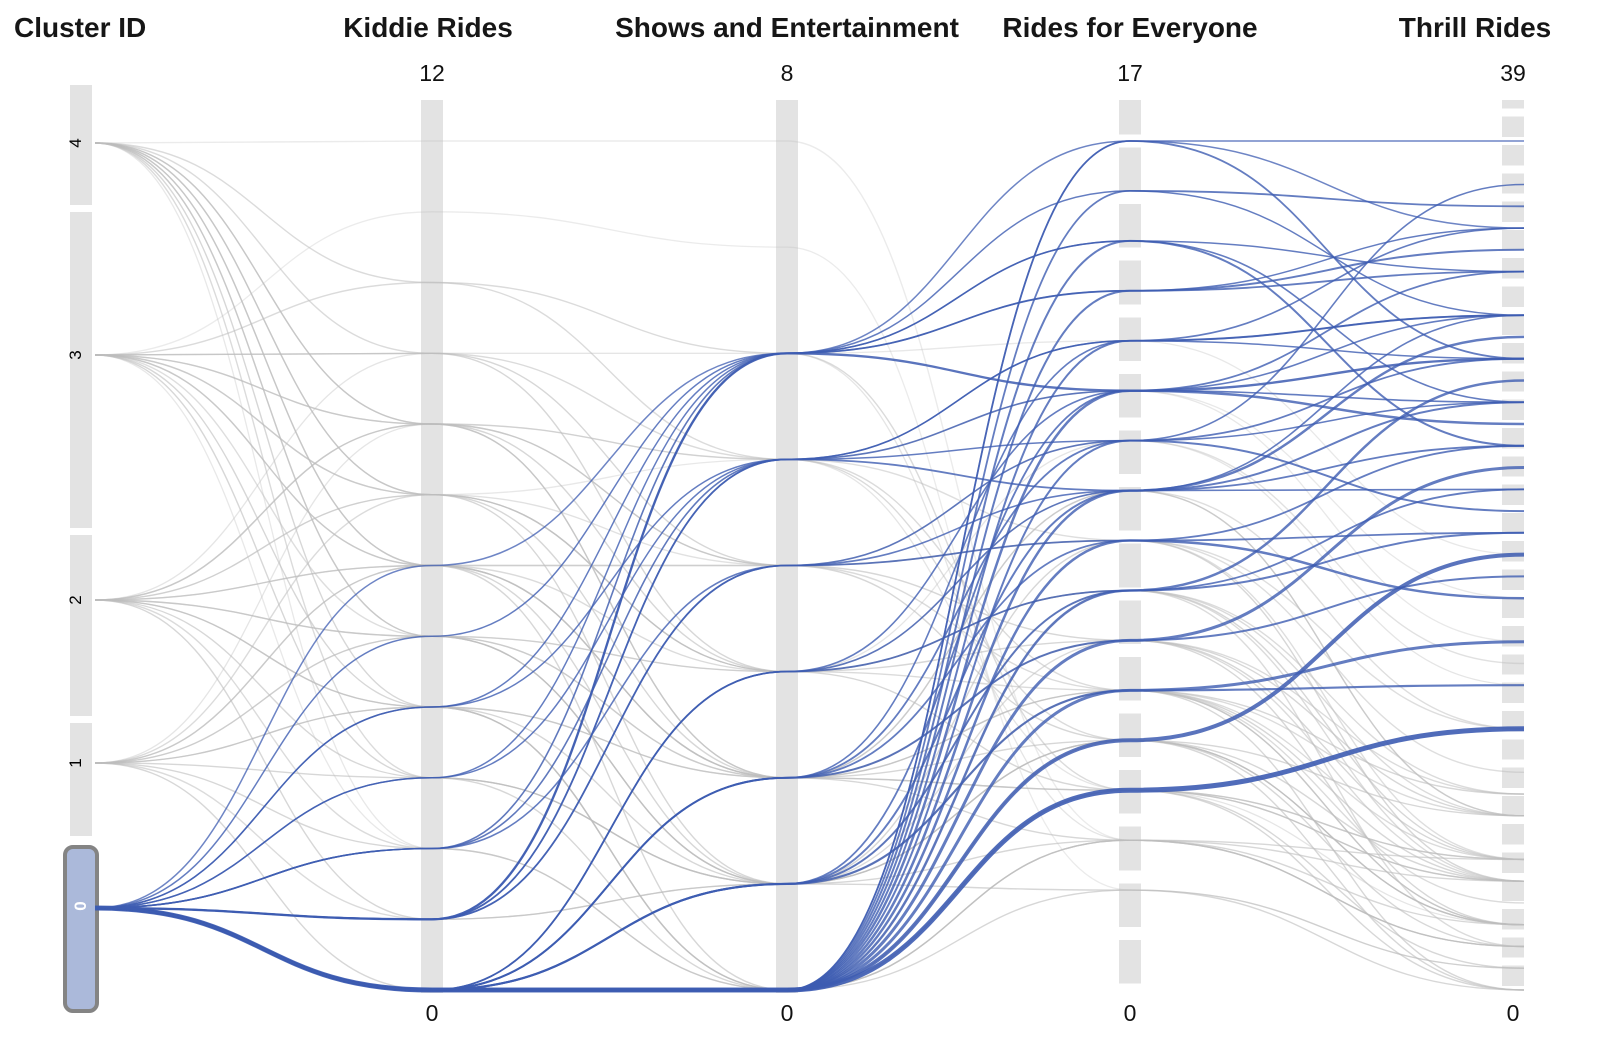  What do you see at coordinates (787, 1013) in the screenshot?
I see `shows-min-label: 0` at bounding box center [787, 1013].